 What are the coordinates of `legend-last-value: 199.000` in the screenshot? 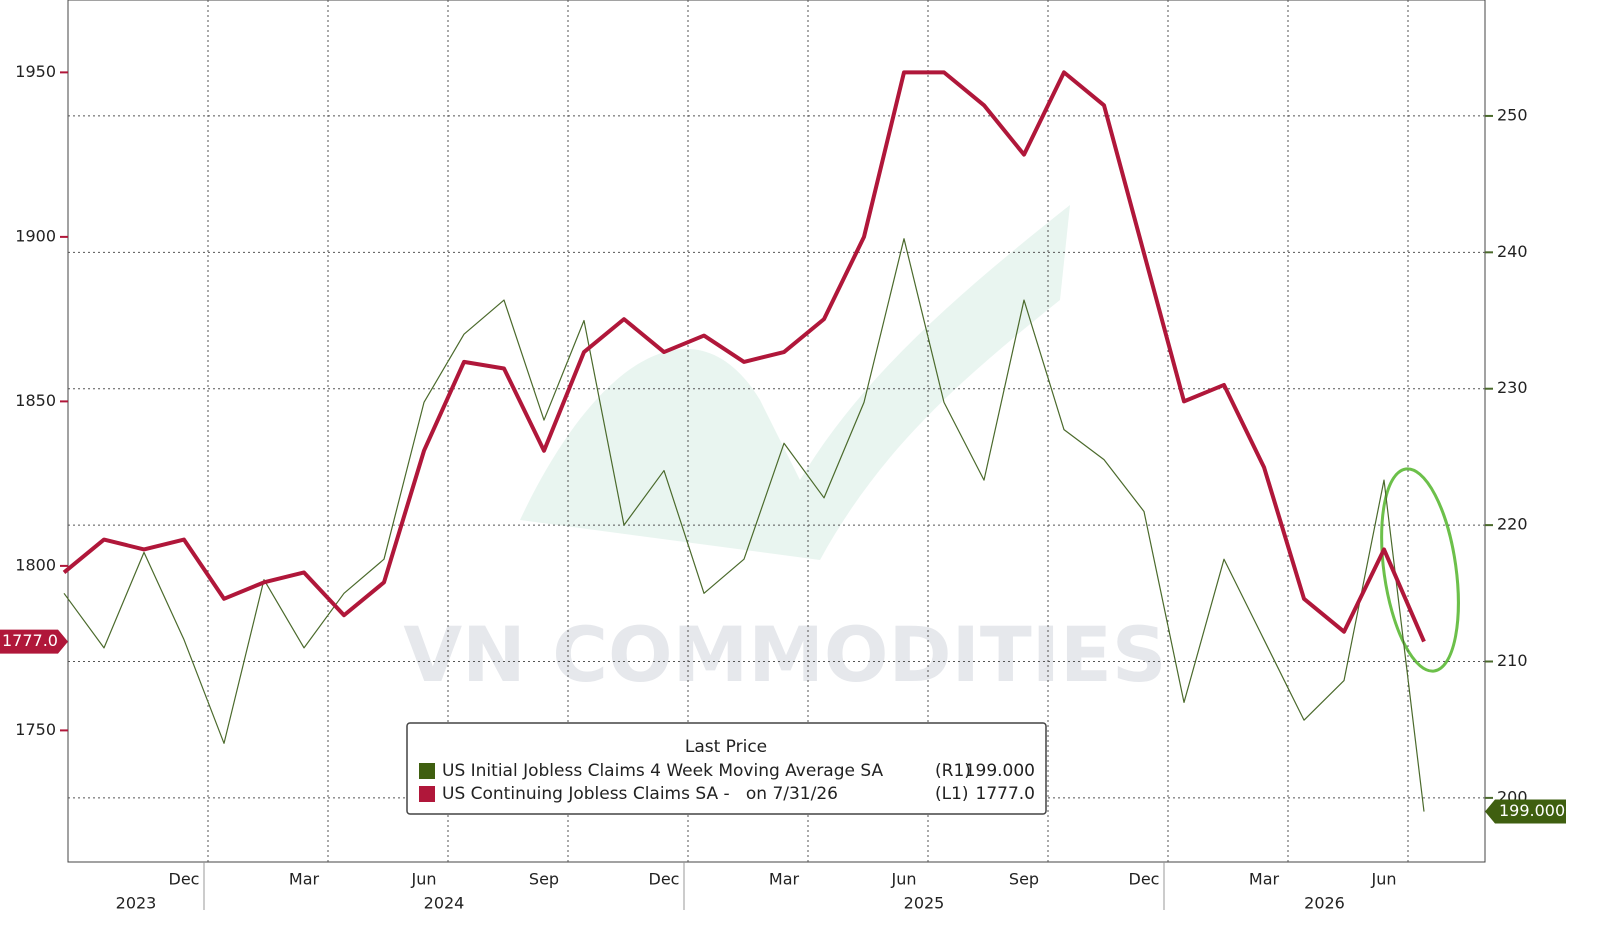 It's located at (1000, 771).